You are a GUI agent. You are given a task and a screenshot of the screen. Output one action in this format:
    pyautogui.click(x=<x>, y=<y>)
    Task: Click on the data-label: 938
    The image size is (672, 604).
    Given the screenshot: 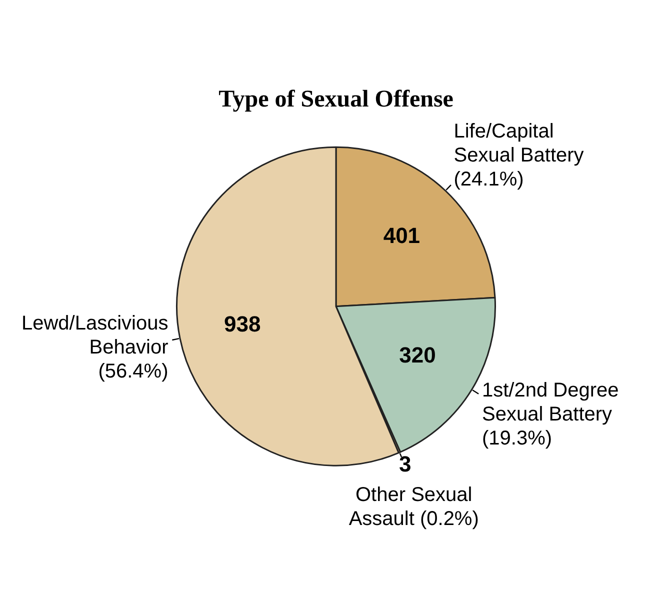 What is the action you would take?
    pyautogui.click(x=242, y=324)
    